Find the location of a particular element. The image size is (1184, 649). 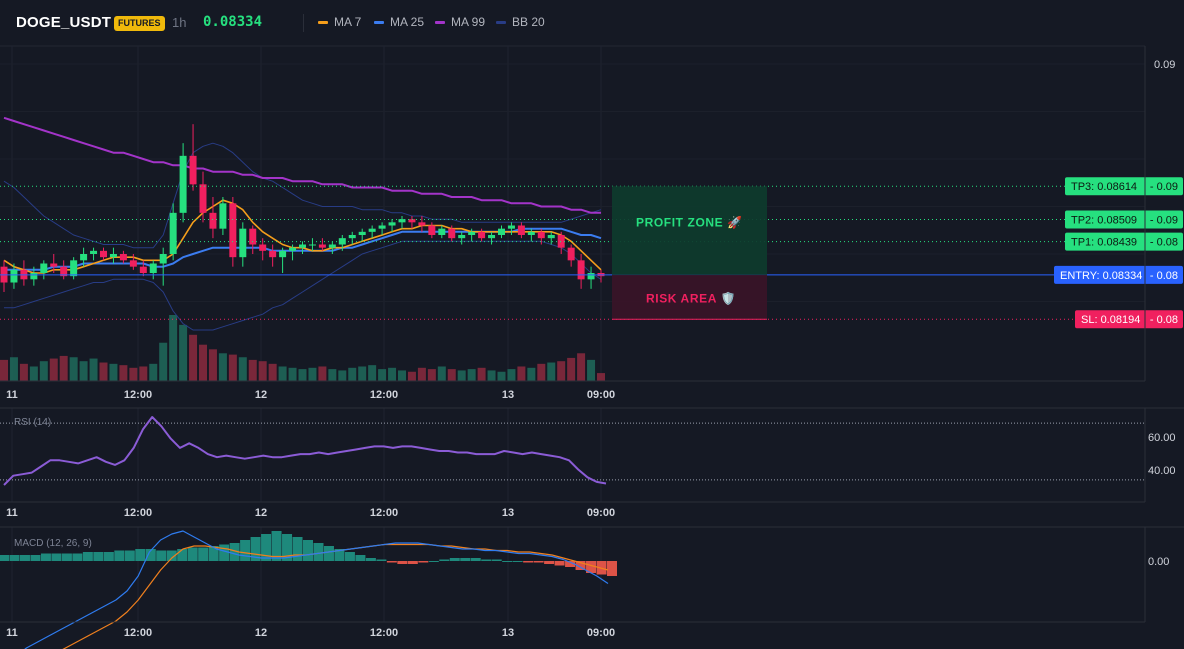

last-price: 0.08334 is located at coordinates (233, 22).